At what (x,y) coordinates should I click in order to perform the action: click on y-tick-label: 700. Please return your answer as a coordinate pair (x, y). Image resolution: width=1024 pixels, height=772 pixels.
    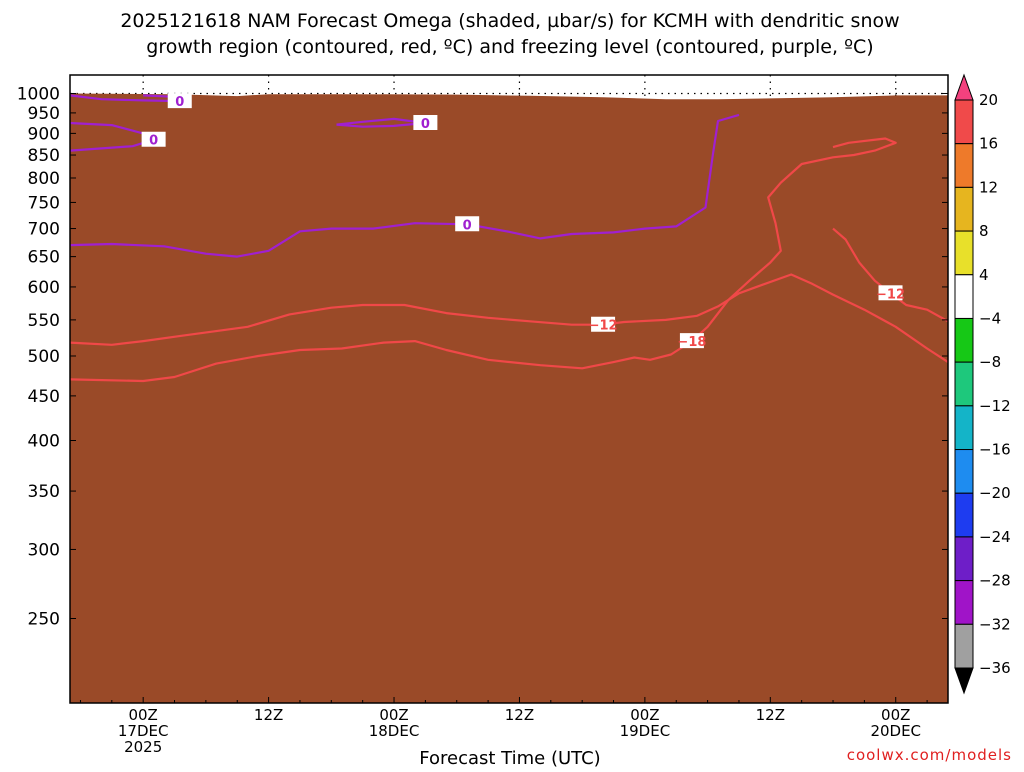
    Looking at the image, I should click on (44, 230).